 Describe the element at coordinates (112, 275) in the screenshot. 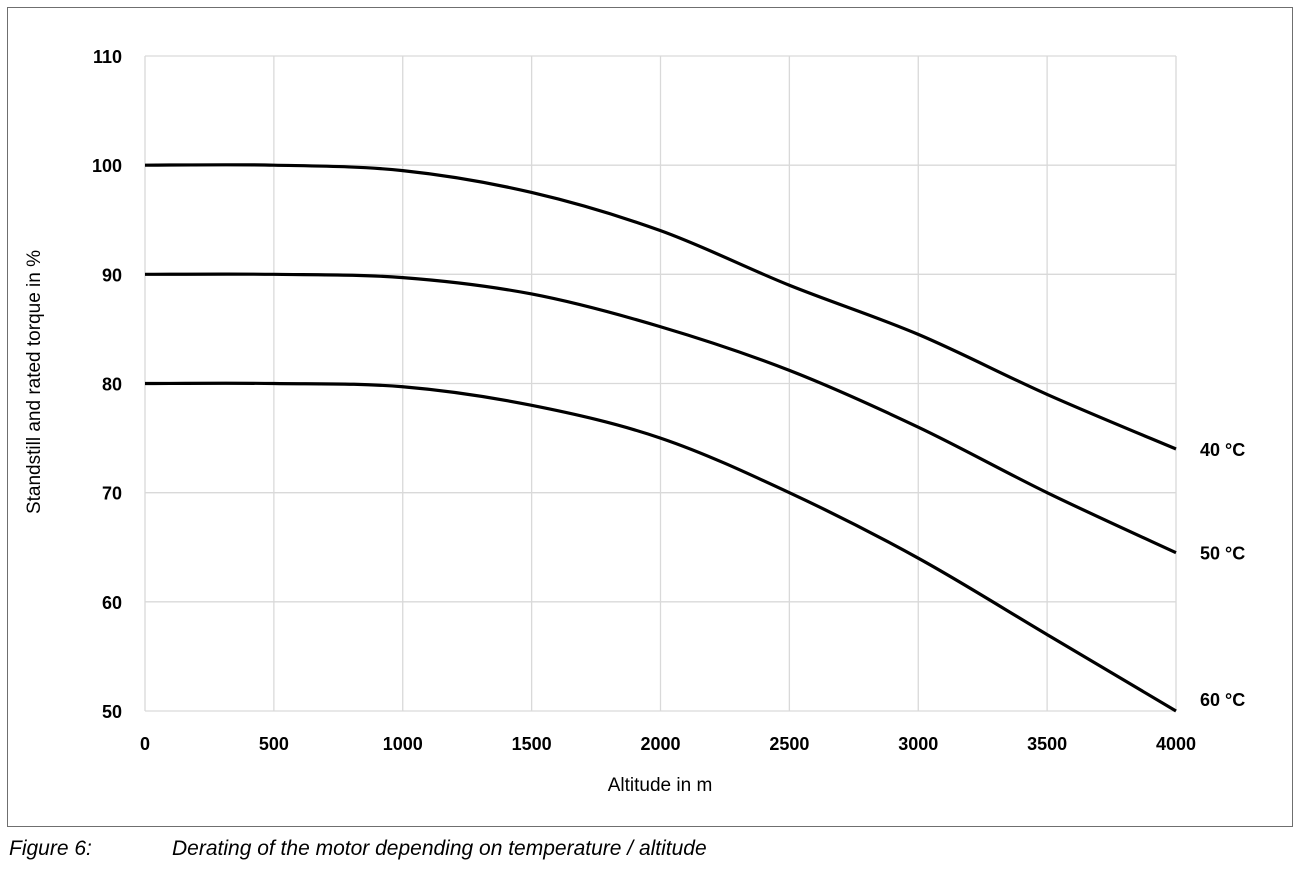

I see `y-tick-label: 90` at that location.